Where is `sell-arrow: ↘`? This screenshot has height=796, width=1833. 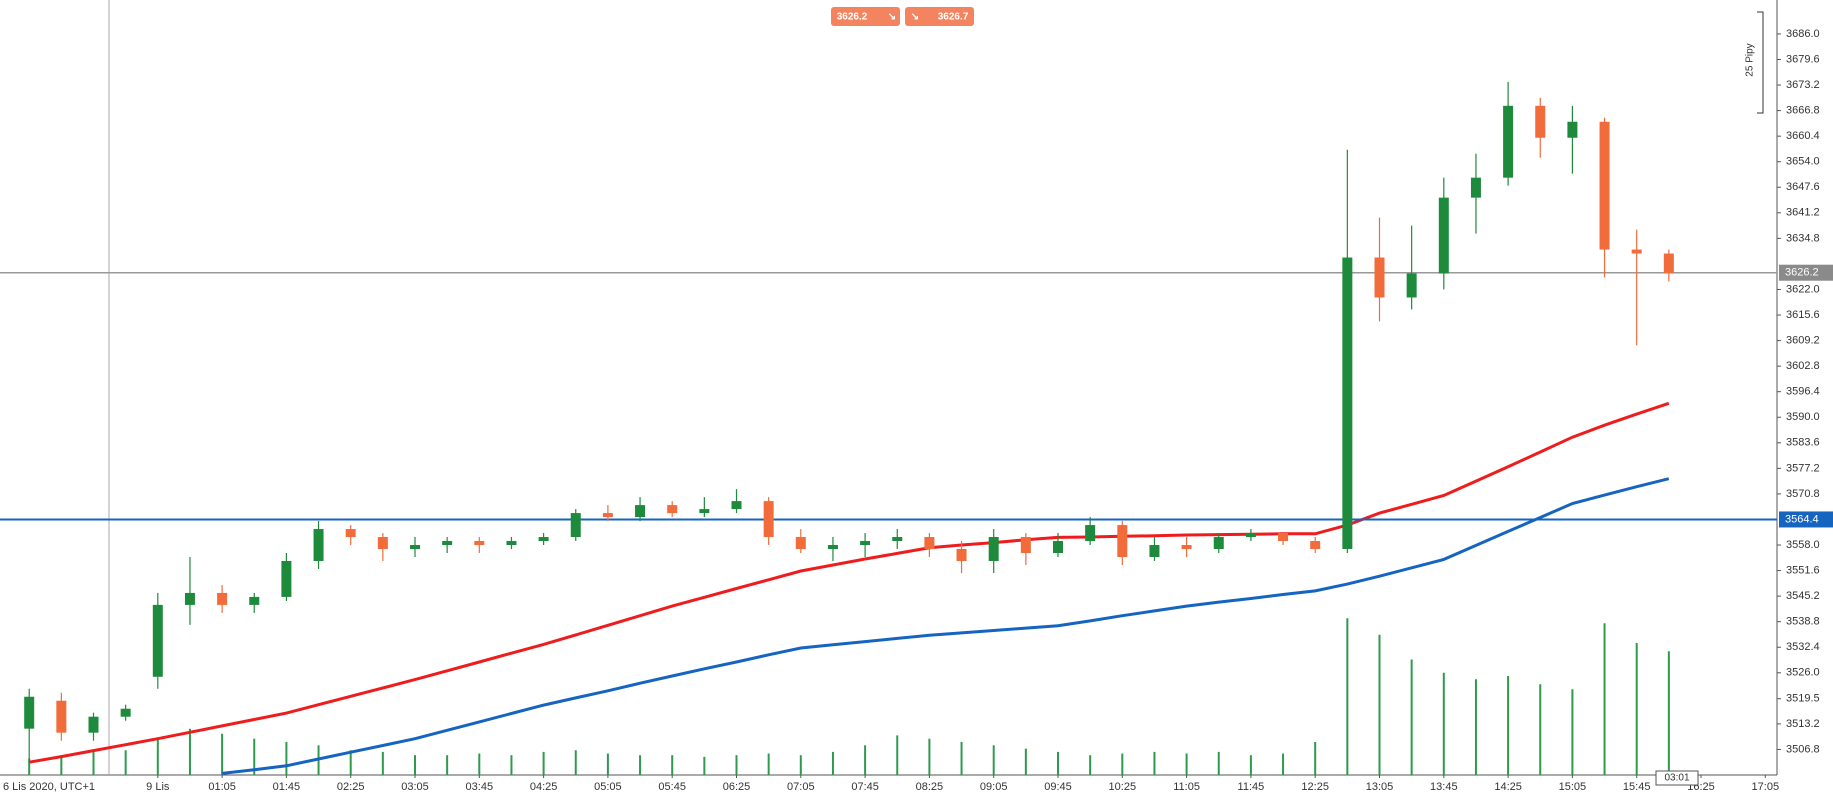
sell-arrow: ↘ is located at coordinates (892, 17).